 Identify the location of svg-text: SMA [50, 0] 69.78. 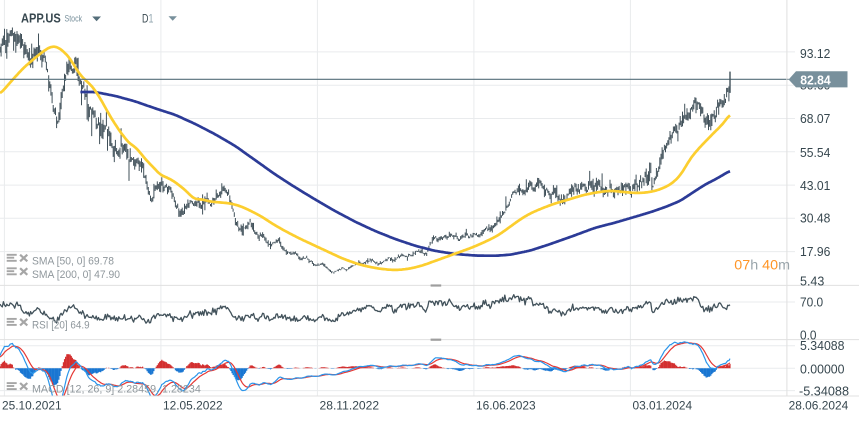
(73, 261).